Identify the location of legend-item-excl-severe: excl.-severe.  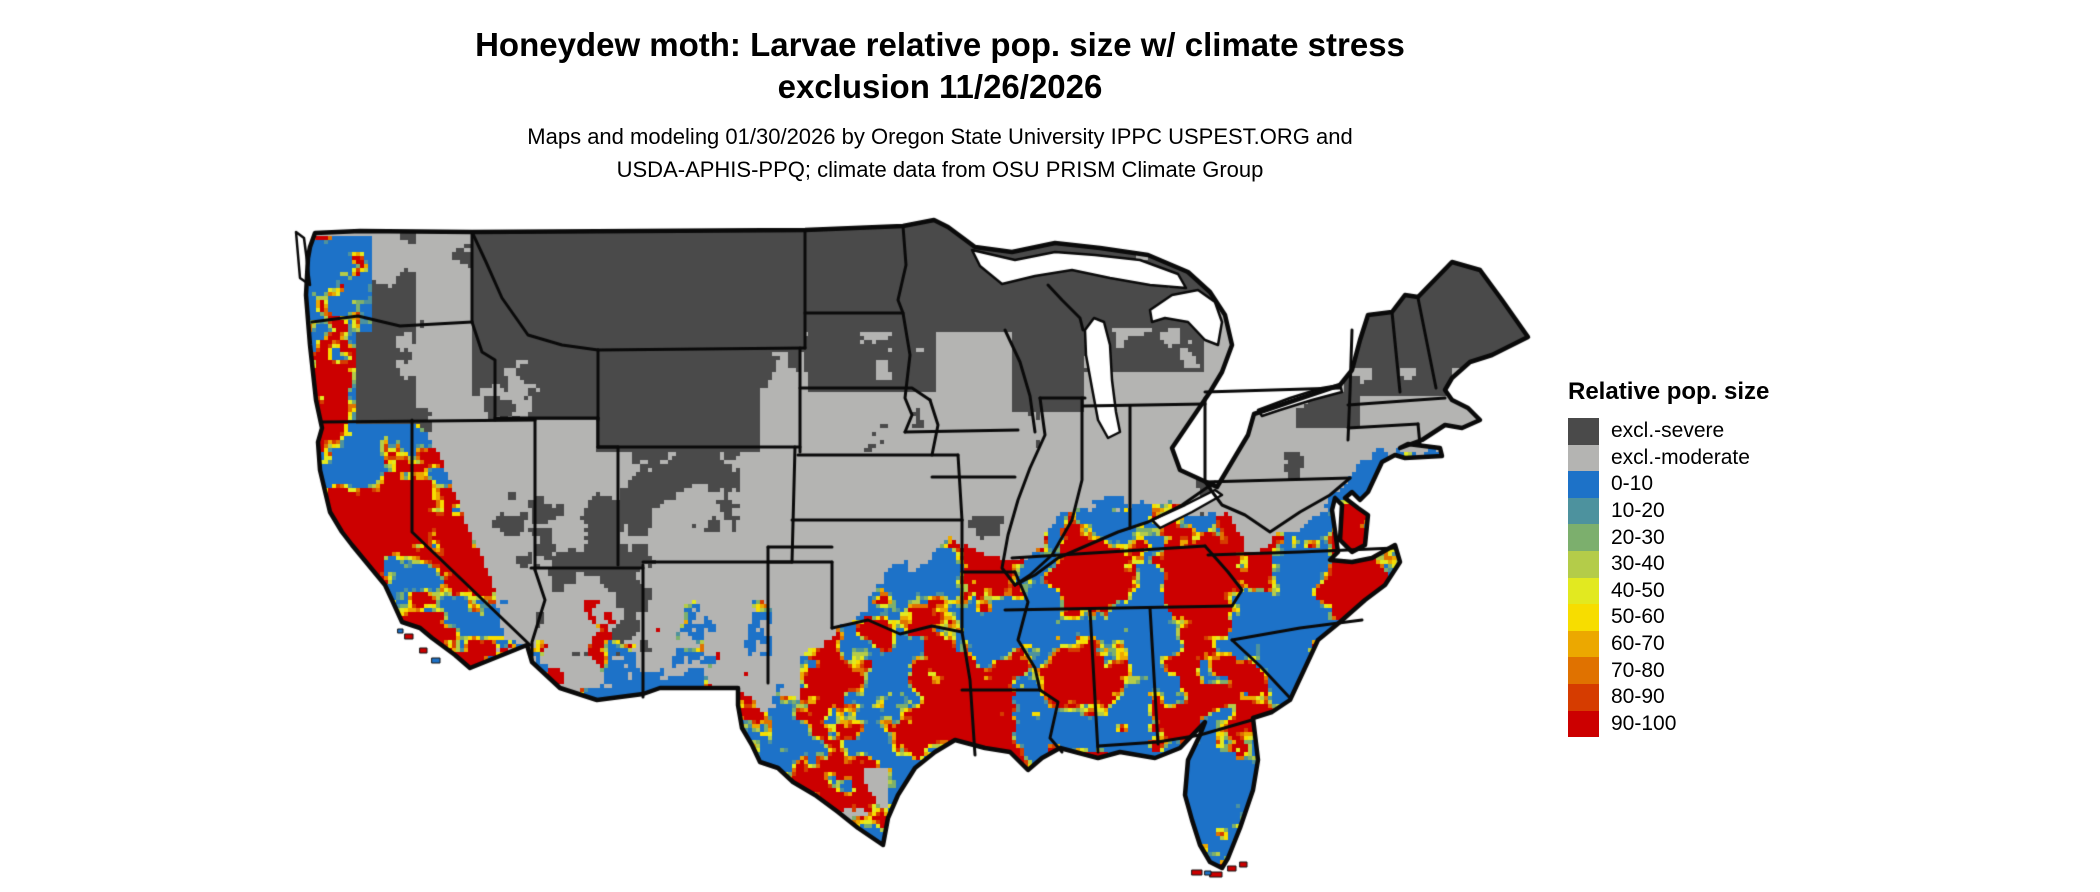
(1733, 431).